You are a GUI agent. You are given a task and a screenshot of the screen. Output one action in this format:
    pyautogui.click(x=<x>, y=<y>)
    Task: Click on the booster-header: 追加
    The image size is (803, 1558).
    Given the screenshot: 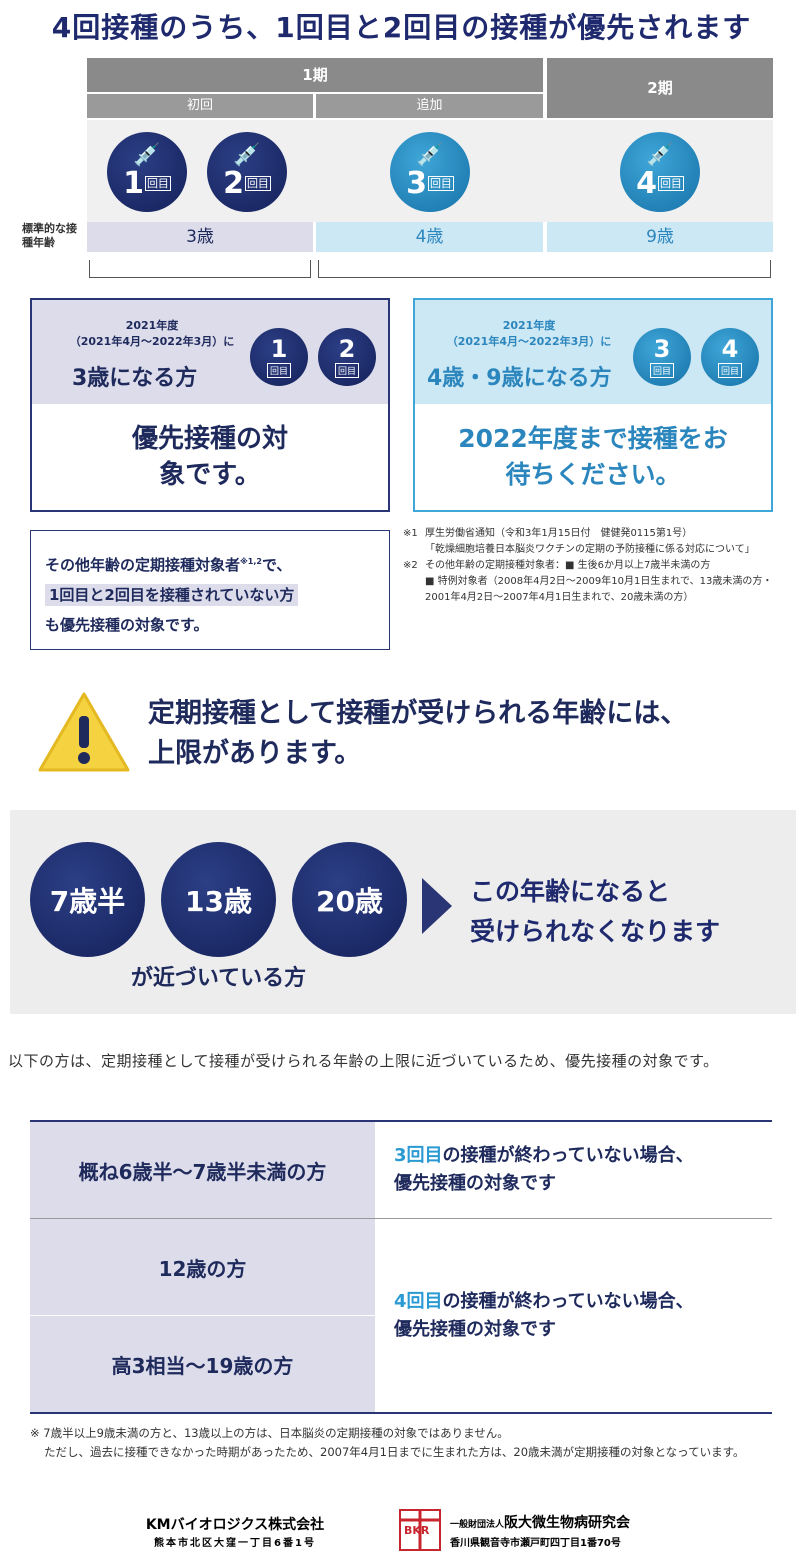 What is the action you would take?
    pyautogui.click(x=429, y=106)
    